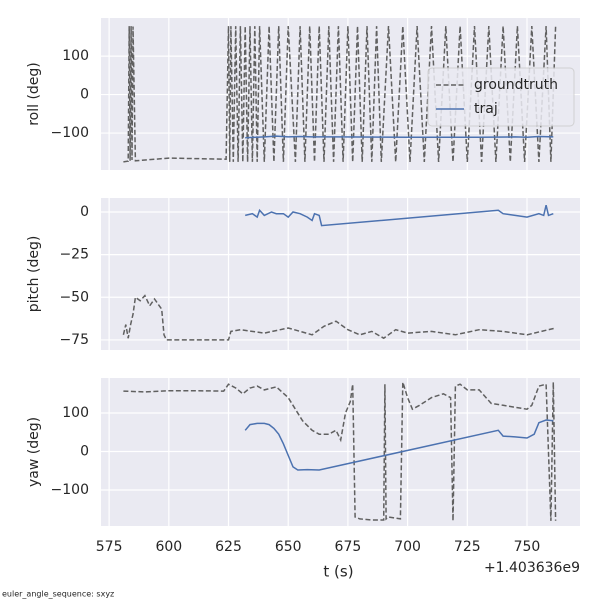 The width and height of the screenshot is (600, 604). Describe the element at coordinates (34, 274) in the screenshot. I see `y-axis-label: pitch (deg)` at that location.